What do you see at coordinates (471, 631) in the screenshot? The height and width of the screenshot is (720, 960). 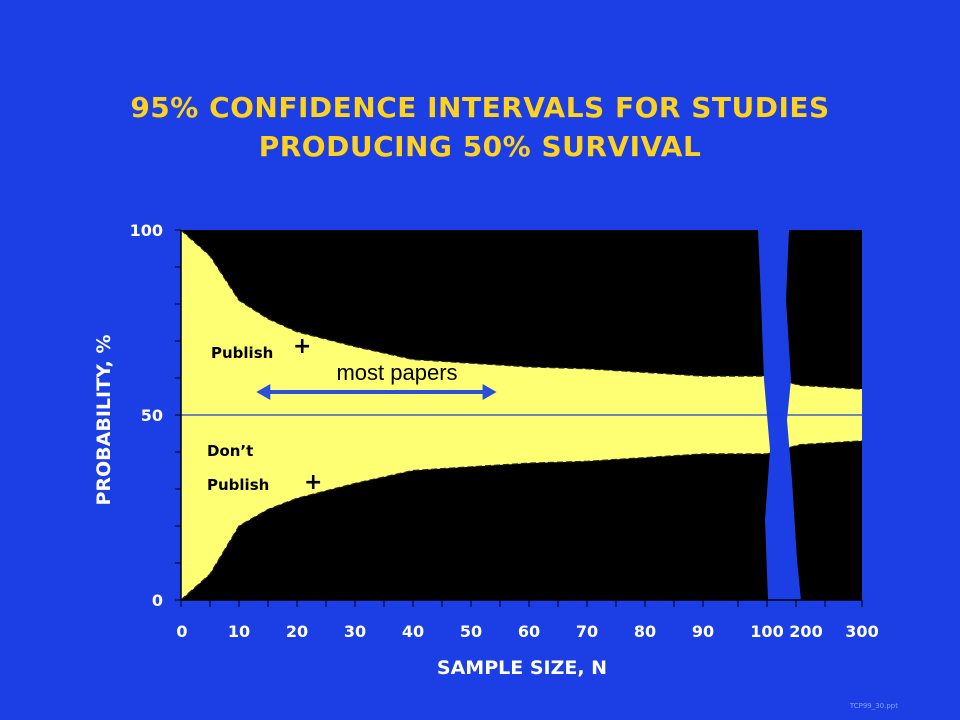 I see `x-tick-label: 50` at bounding box center [471, 631].